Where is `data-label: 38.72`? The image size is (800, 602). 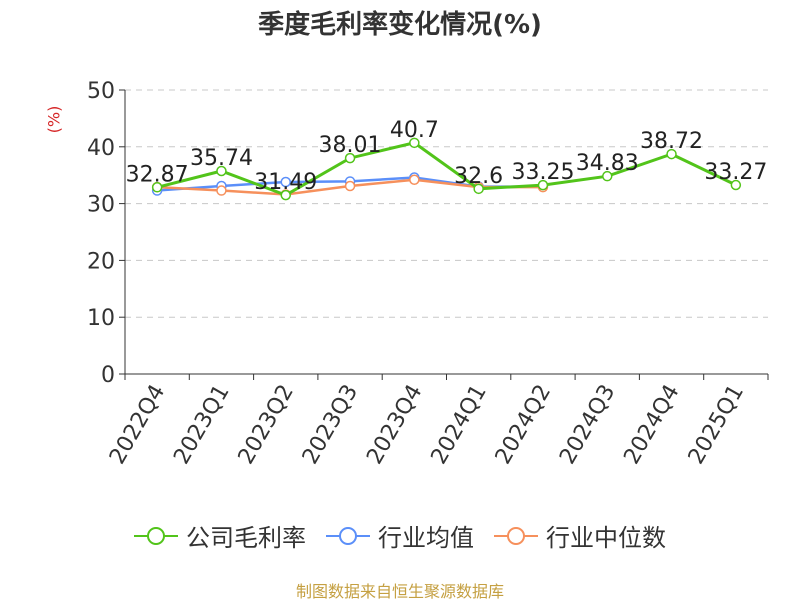
data-label: 38.72 is located at coordinates (671, 141).